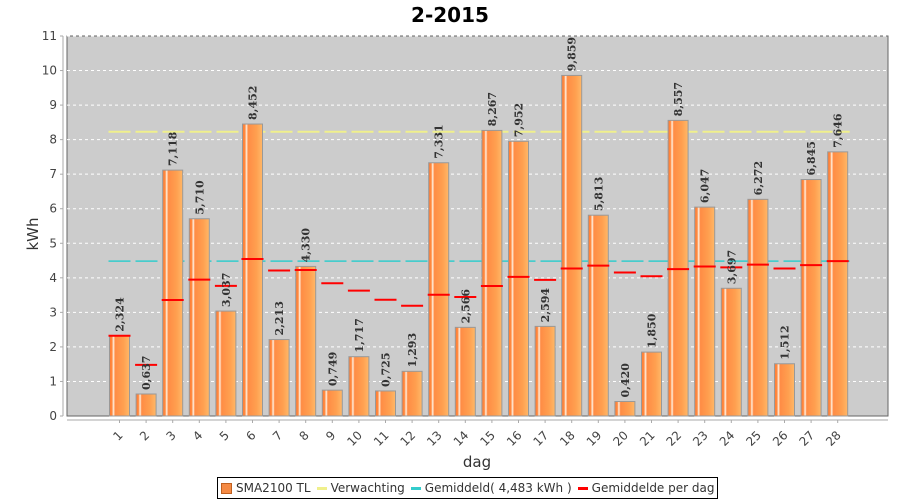 This screenshot has height=500, width=900. What do you see at coordinates (594, 438) in the screenshot?
I see `x-tick-label: 19` at bounding box center [594, 438].